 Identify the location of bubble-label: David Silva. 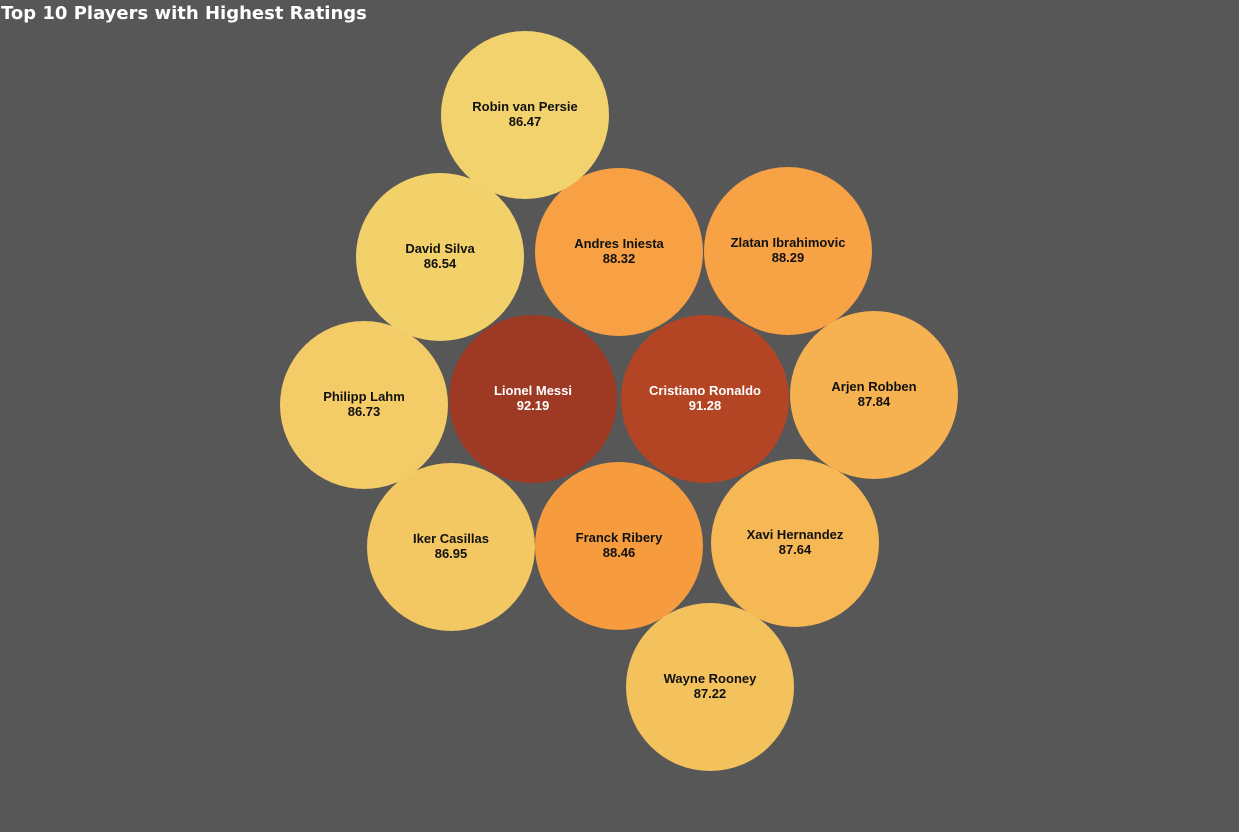
(440, 248).